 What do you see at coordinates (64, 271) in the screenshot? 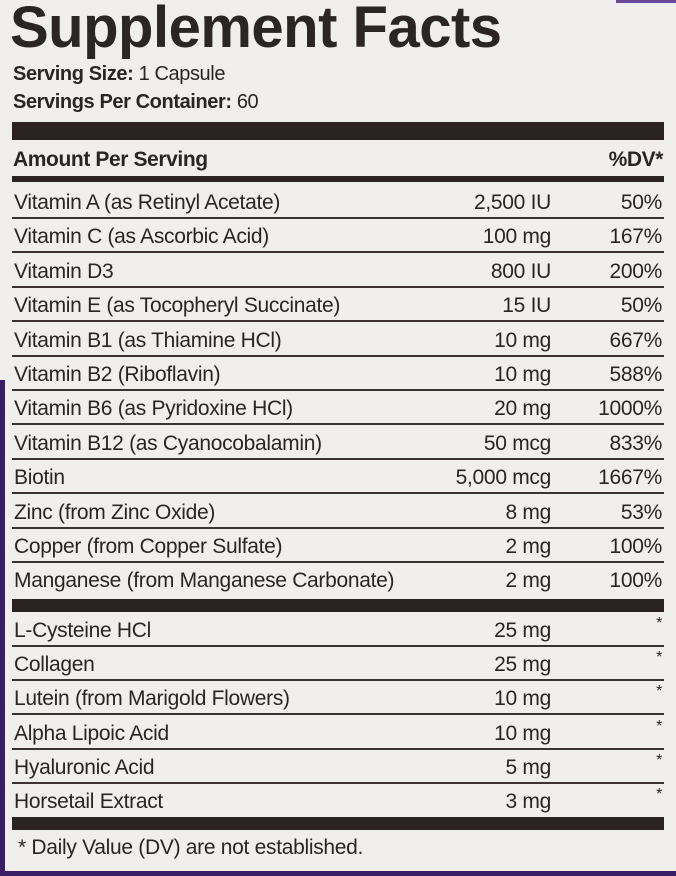
I see `nutrient-name: Vitamin D3` at bounding box center [64, 271].